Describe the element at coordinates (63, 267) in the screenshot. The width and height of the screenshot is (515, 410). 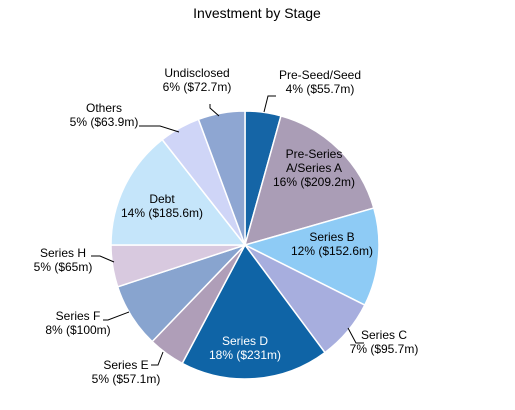
I see `slice-value-label: 5% ($65m)` at that location.